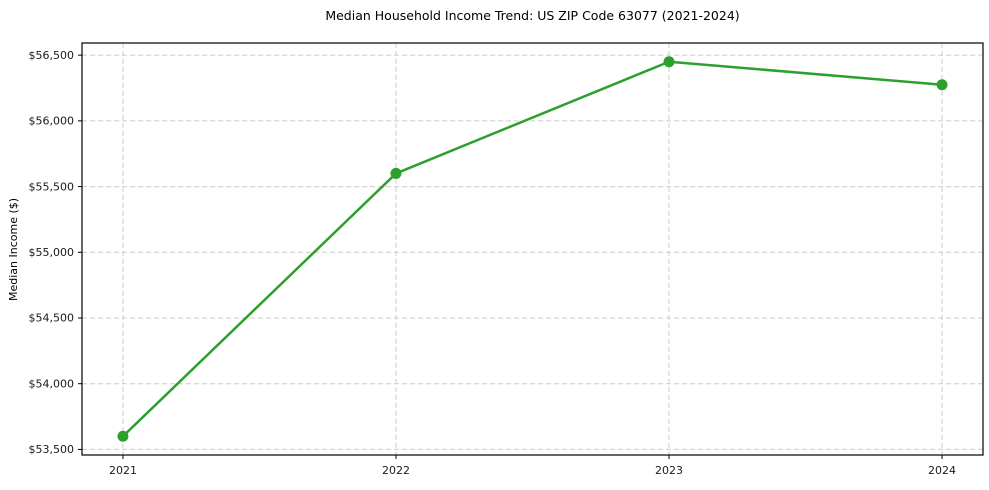  What do you see at coordinates (942, 470) in the screenshot?
I see `x-tick-label: 2024` at bounding box center [942, 470].